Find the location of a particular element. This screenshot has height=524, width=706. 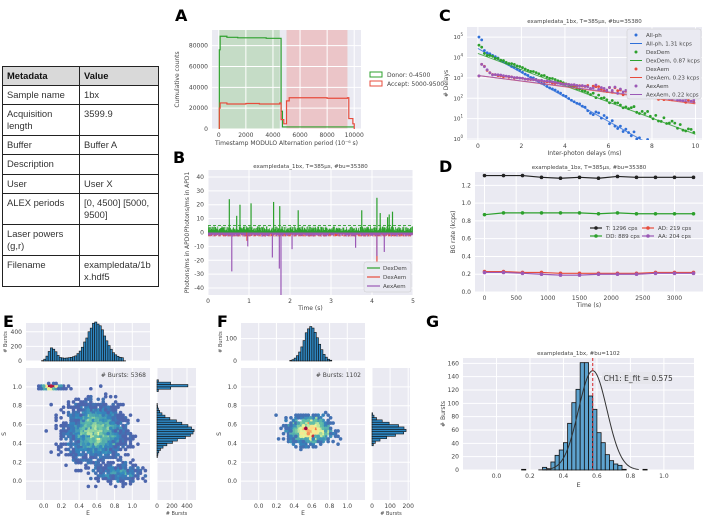

chart-g-bar is located at coordinates (612, 465).